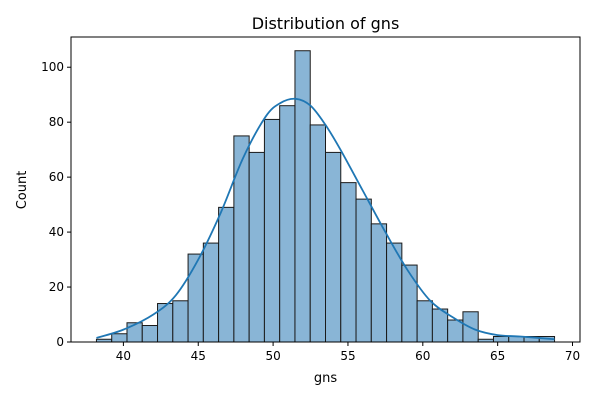  I want to click on x-tick-label: 60, so click(422, 356).